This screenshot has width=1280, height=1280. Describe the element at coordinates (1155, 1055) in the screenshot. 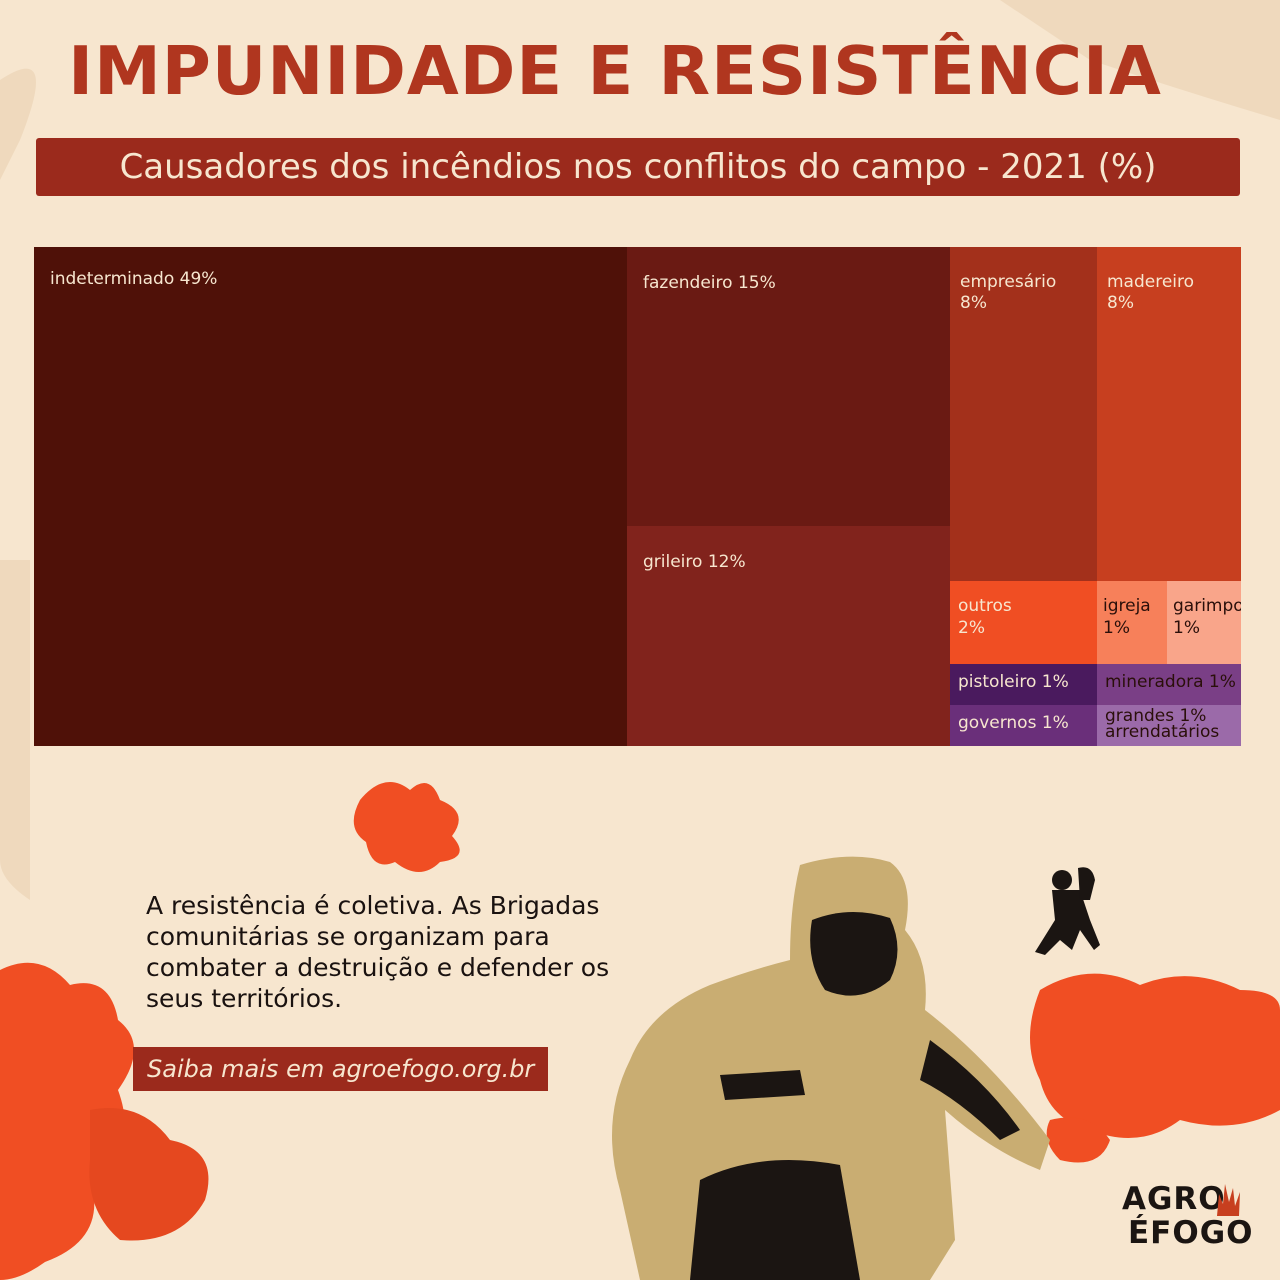

I see `fire-splash-right` at that location.